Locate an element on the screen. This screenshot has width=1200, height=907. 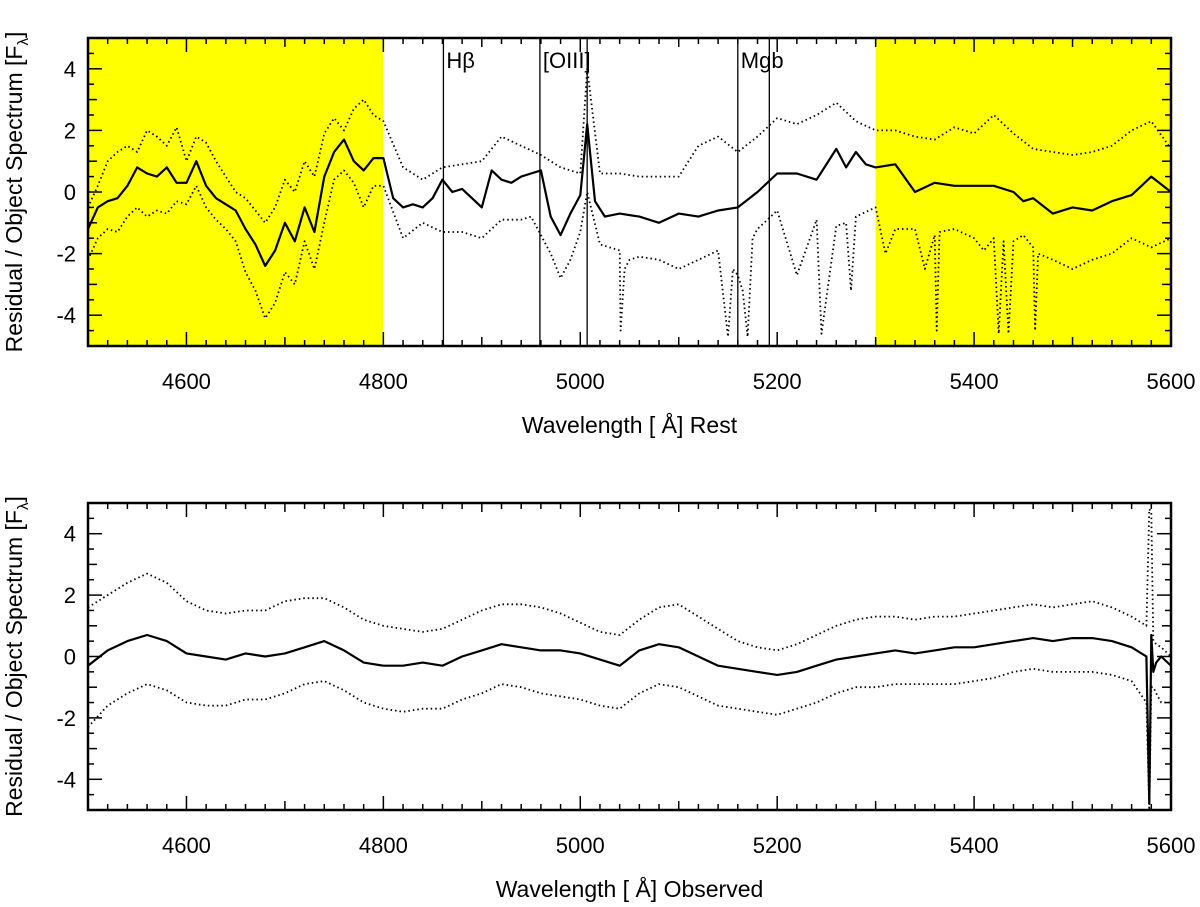
annotation-label: Hβ is located at coordinates (460, 60).